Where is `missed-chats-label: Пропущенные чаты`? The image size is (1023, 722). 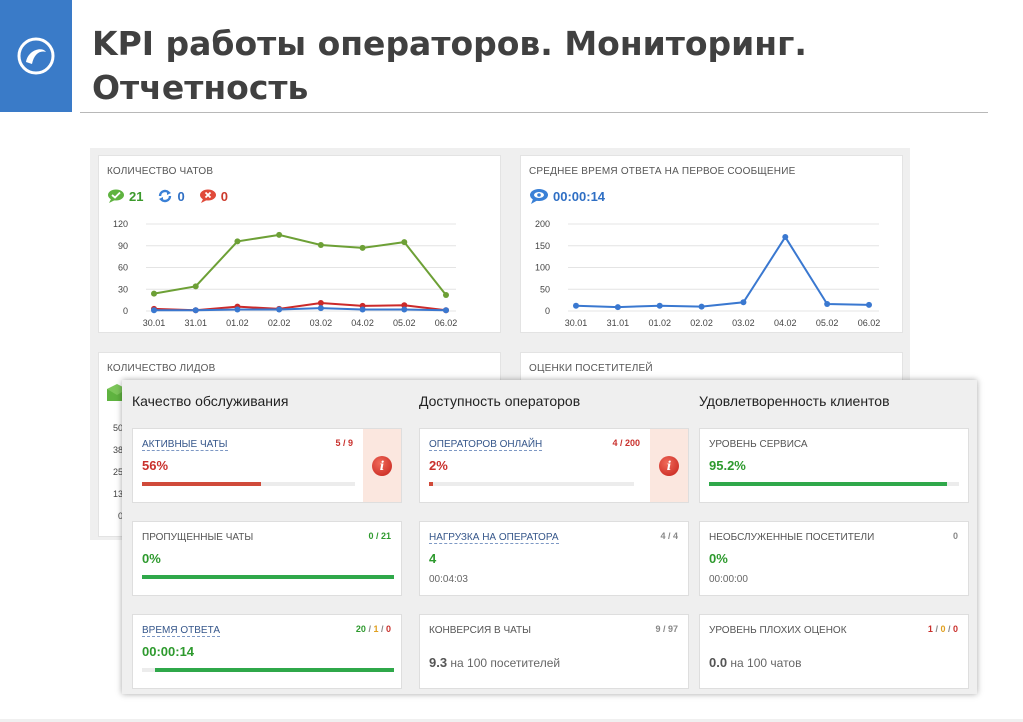
missed-chats-label: Пропущенные чаты is located at coordinates (198, 537).